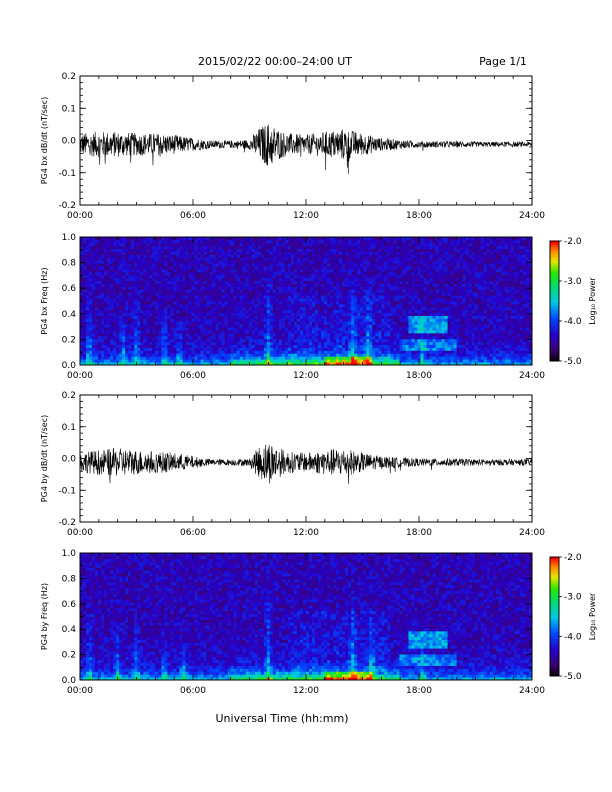 The image size is (612, 792). I want to click on y-axis-label: PG4 bx dB/dt (nT/sec), so click(44, 140).